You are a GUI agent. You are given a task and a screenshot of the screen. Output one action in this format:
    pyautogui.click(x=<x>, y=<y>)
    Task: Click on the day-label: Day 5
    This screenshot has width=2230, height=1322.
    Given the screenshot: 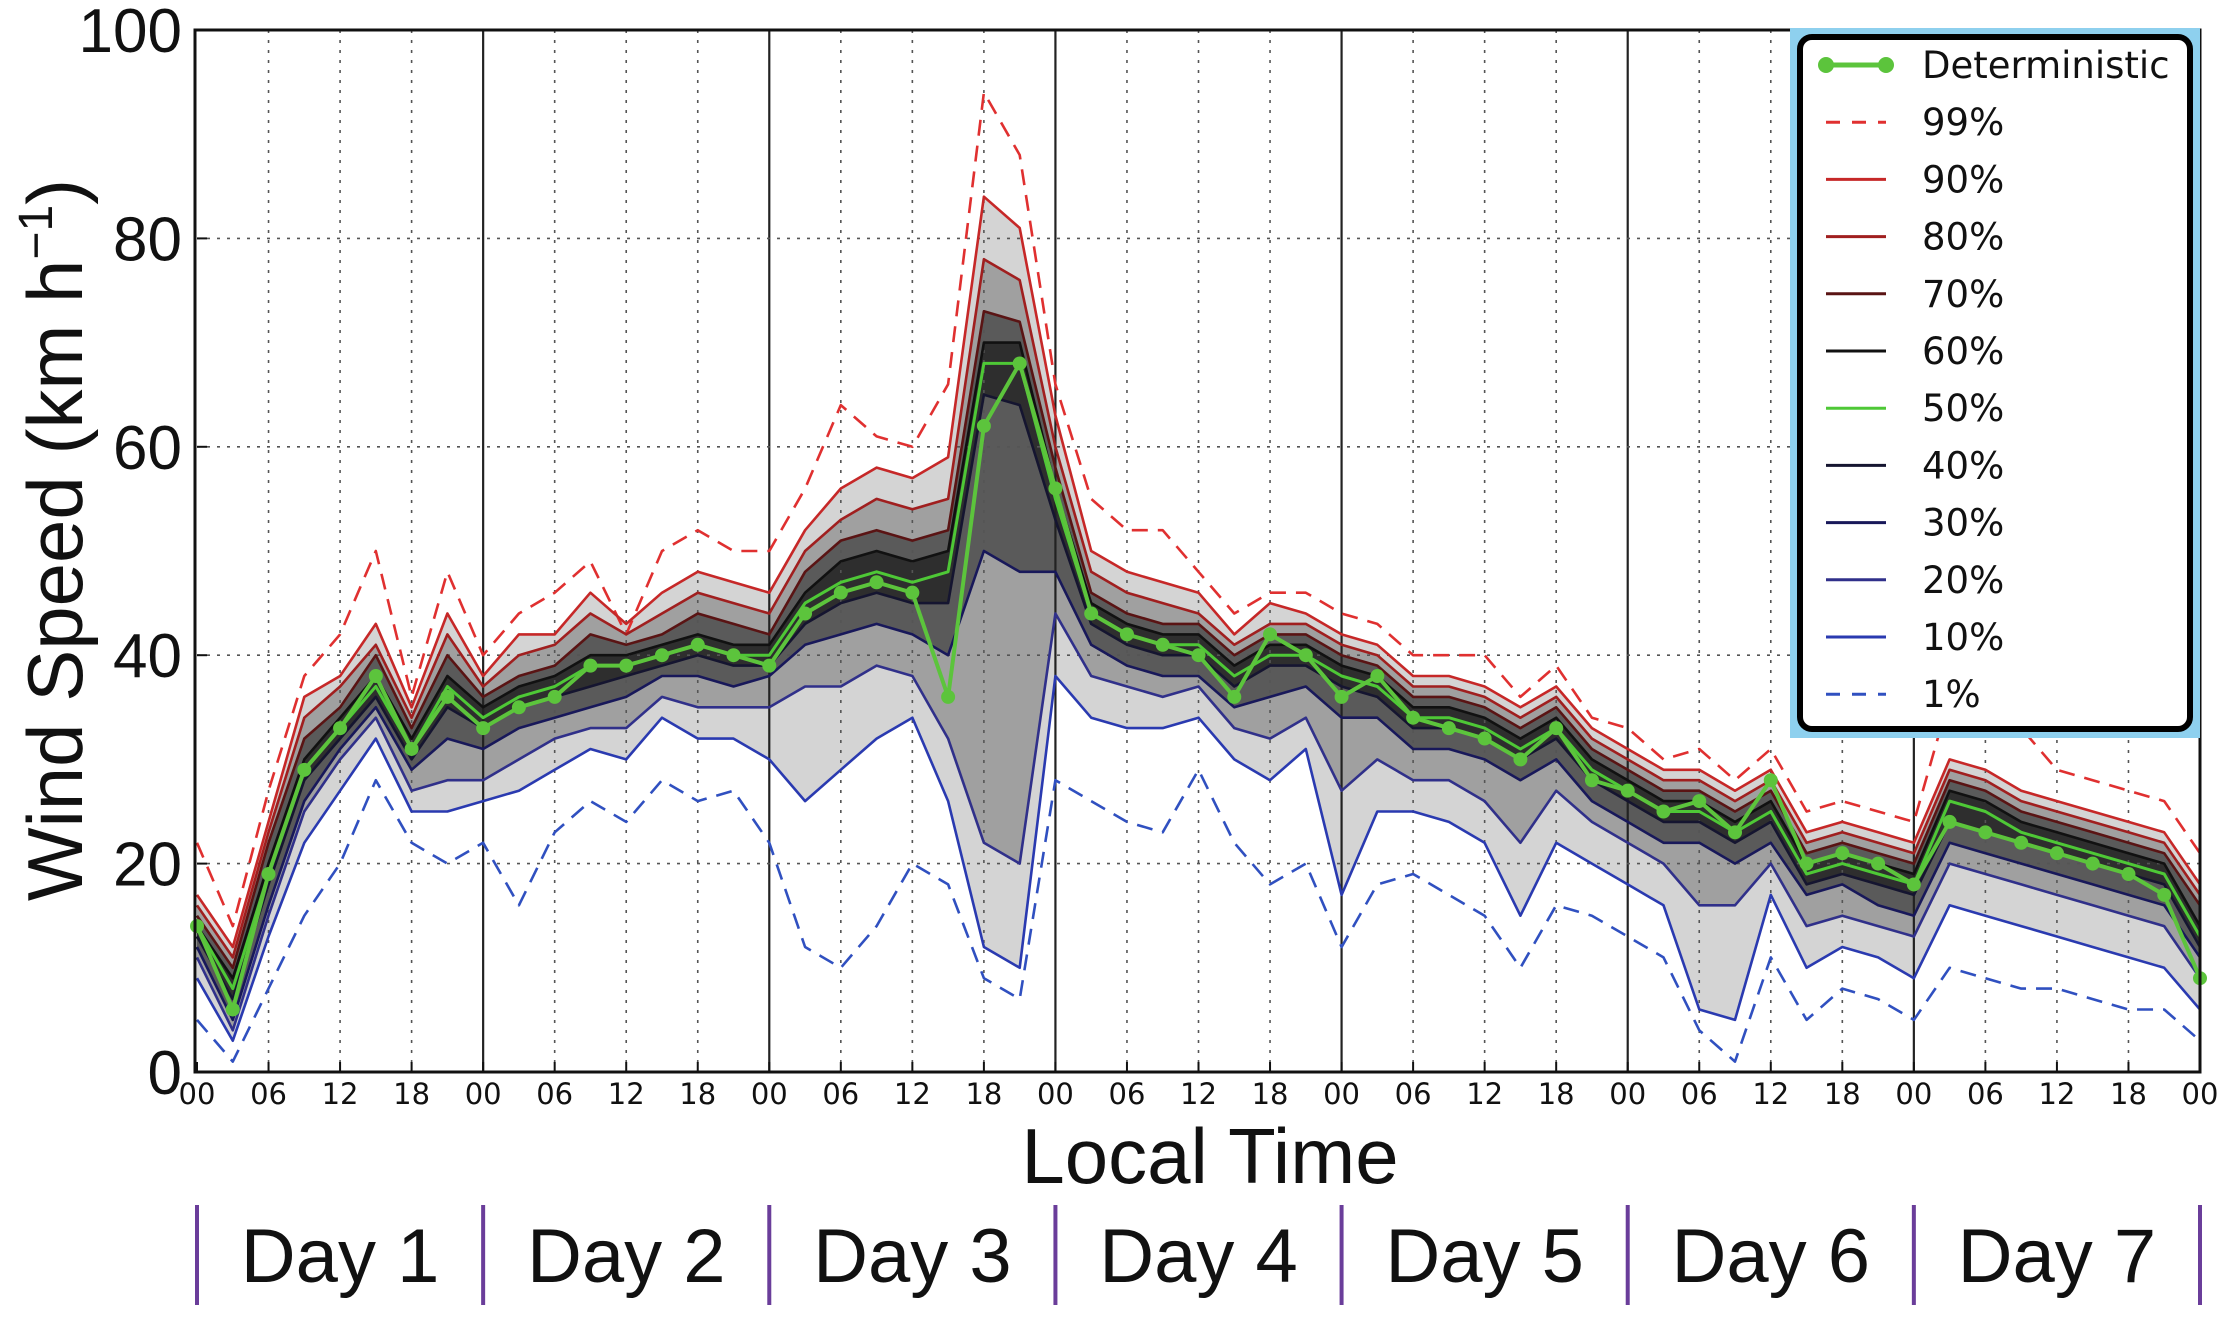 What is the action you would take?
    pyautogui.click(x=1484, y=1256)
    